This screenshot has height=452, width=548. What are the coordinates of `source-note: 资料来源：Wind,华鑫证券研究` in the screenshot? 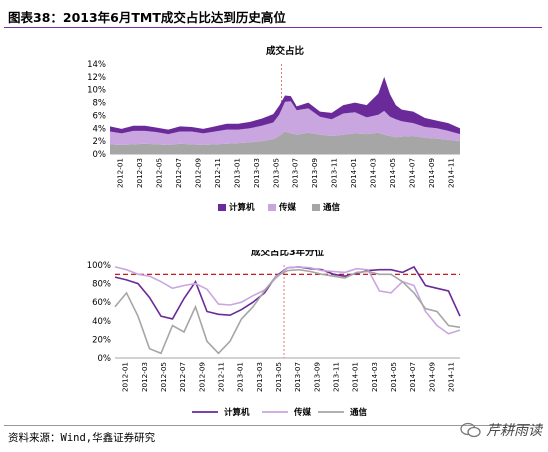 It's located at (82, 438).